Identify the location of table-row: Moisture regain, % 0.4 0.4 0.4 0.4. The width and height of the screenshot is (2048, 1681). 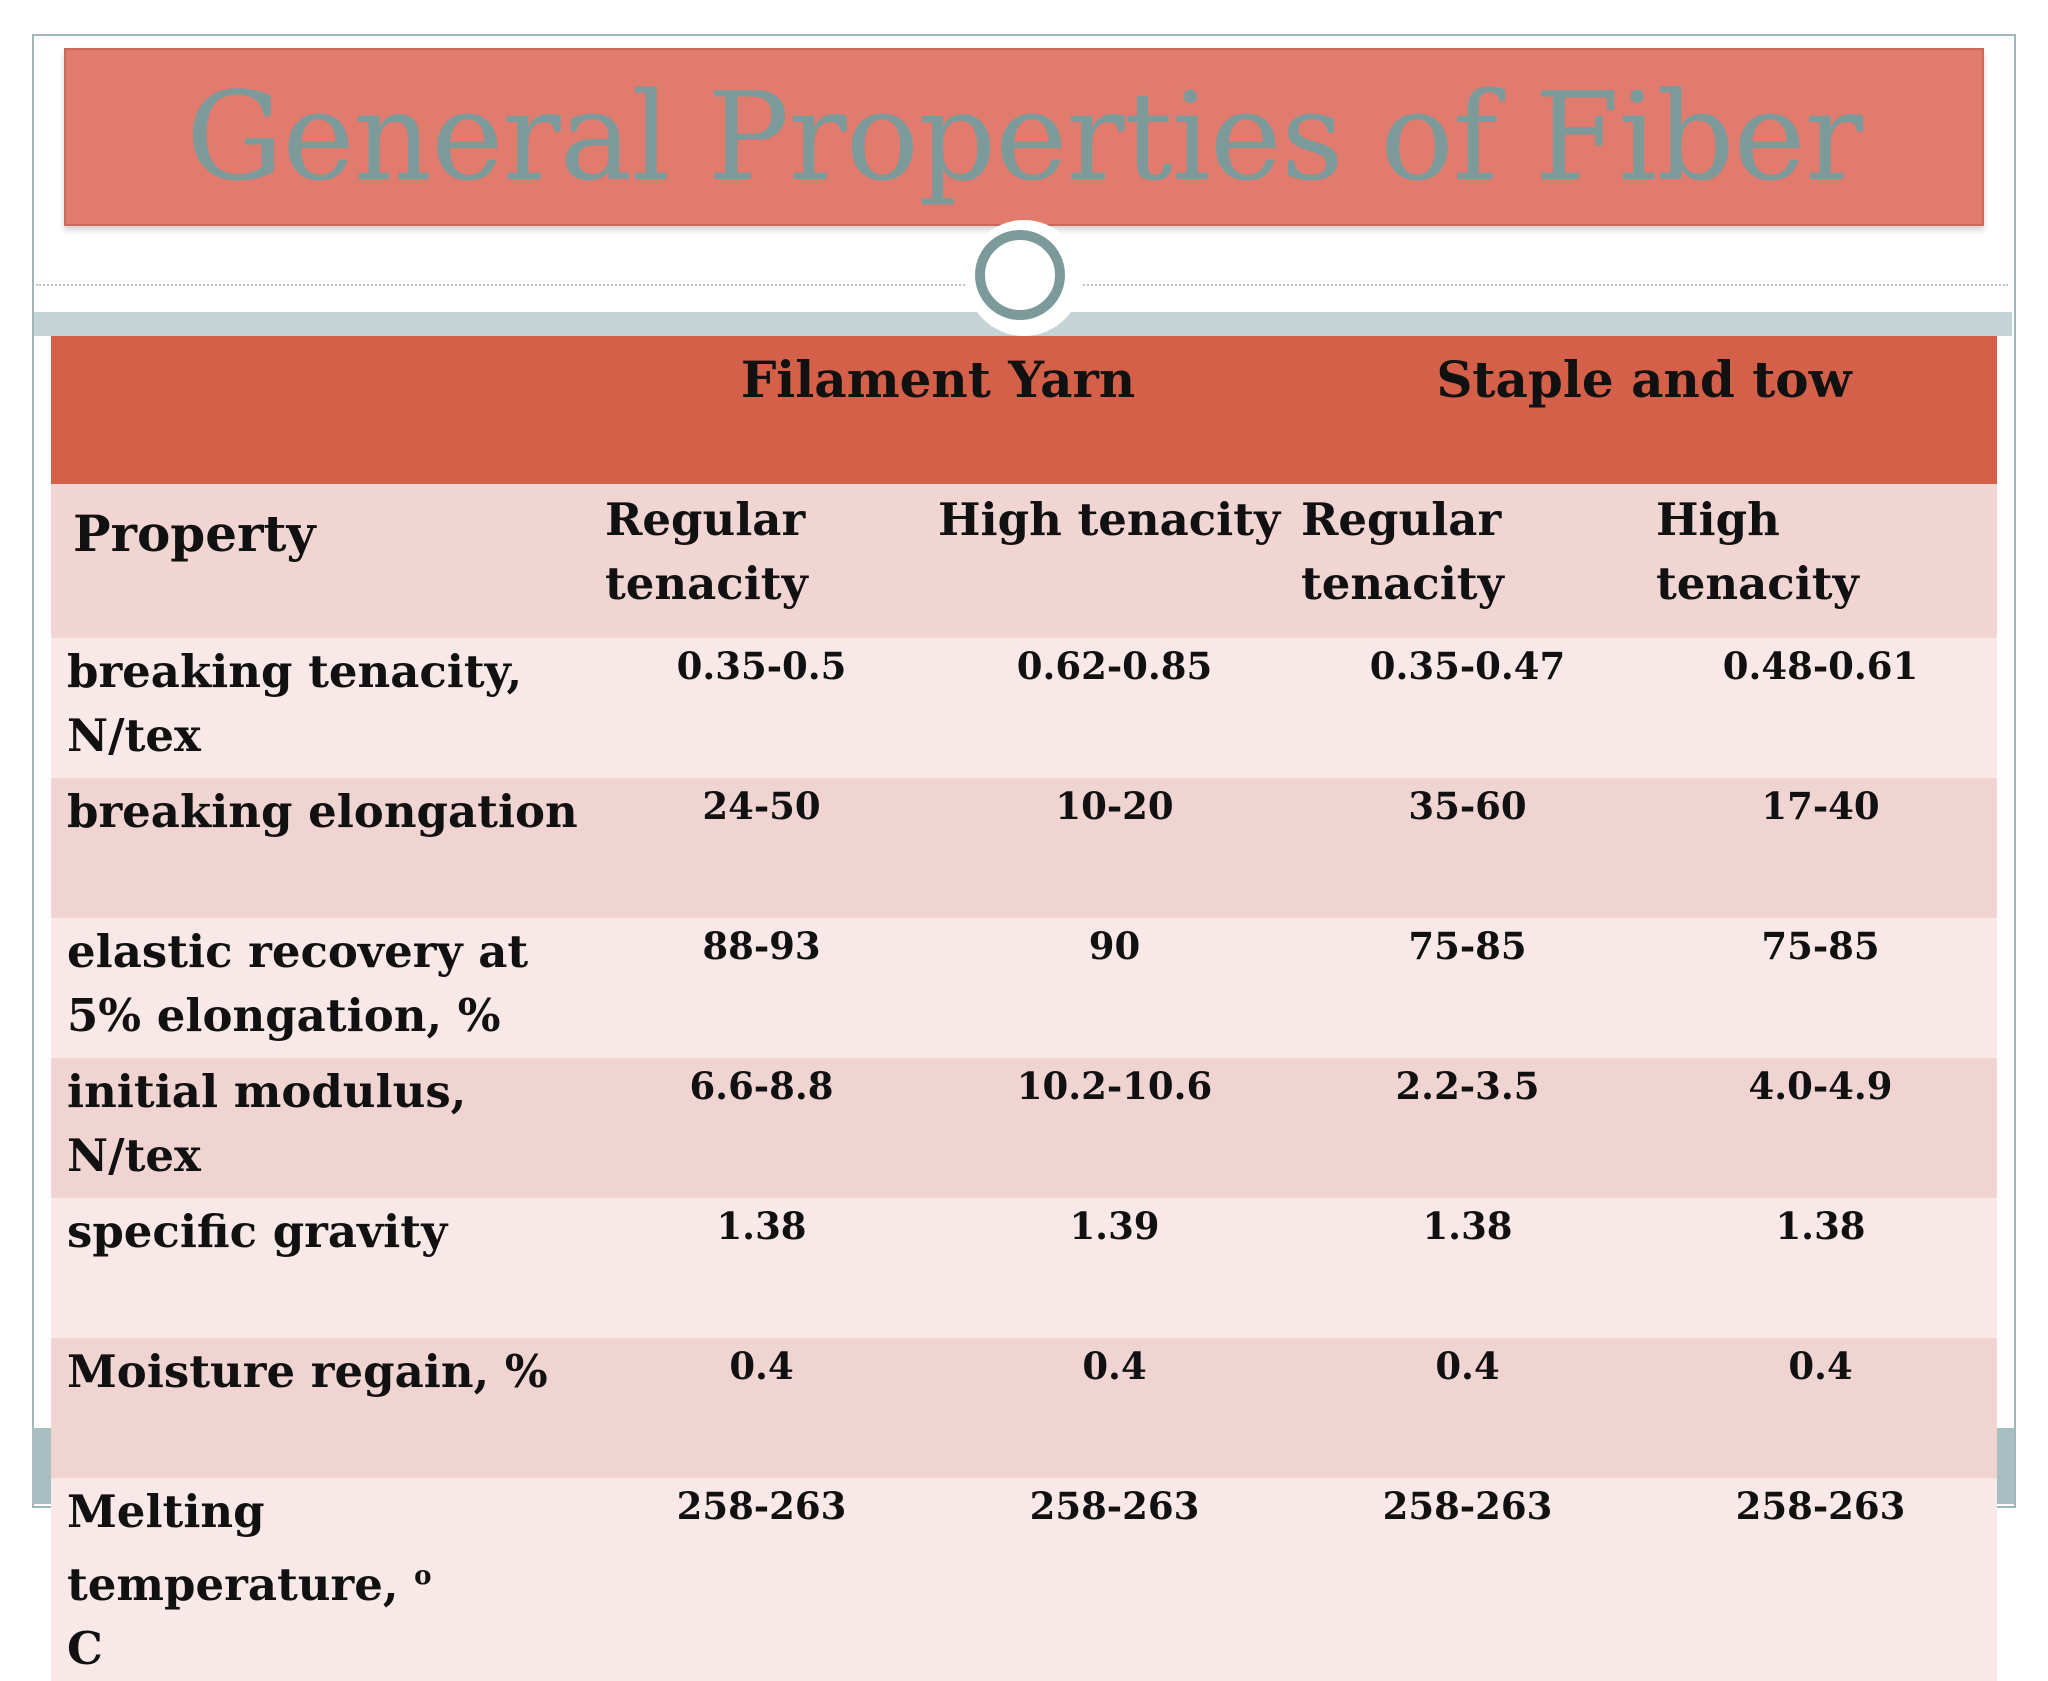
(1024, 1408).